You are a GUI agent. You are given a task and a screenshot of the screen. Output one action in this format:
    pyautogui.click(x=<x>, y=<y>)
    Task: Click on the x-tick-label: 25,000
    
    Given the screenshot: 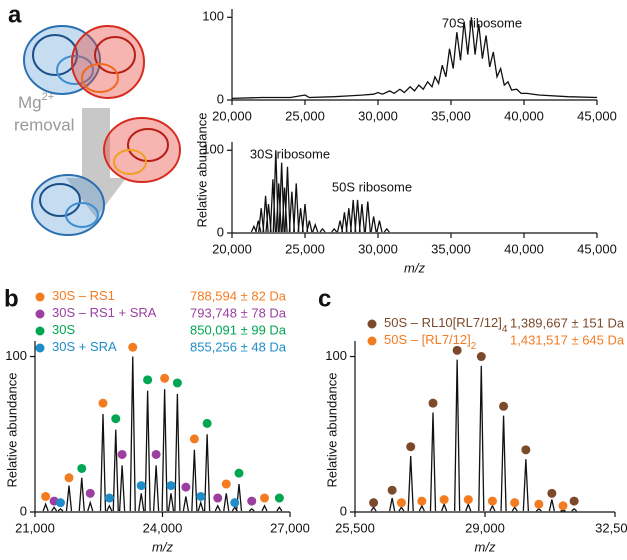 What is the action you would take?
    pyautogui.click(x=305, y=115)
    